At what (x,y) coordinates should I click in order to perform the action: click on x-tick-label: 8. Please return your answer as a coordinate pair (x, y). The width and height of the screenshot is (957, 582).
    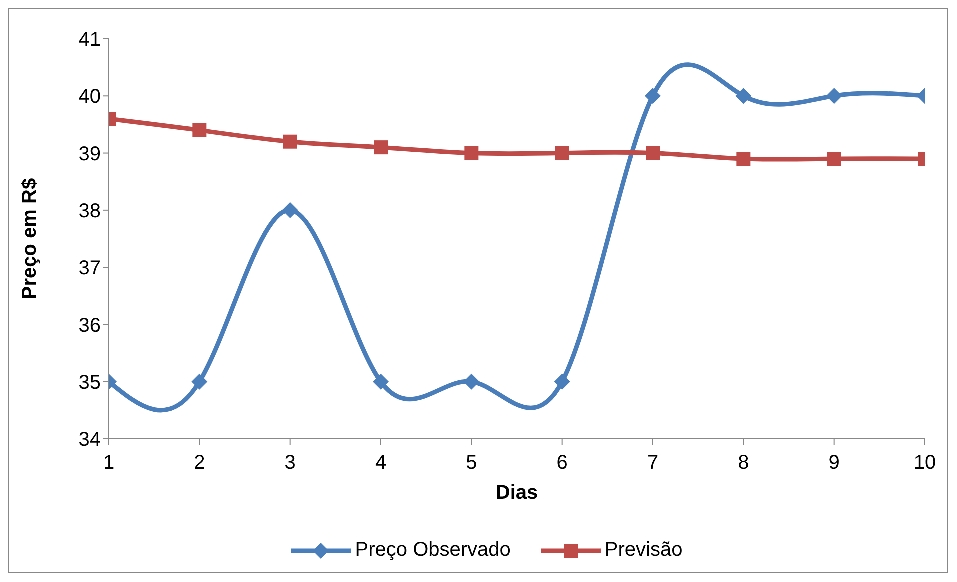
    Looking at the image, I should click on (744, 463).